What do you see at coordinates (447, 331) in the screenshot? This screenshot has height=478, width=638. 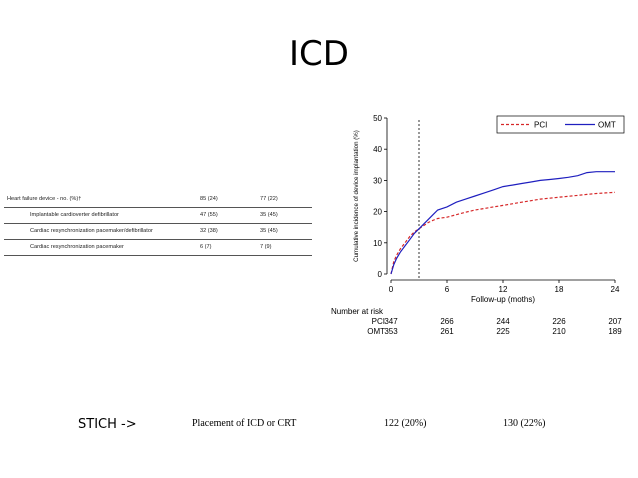 I see `risk-value: 261` at bounding box center [447, 331].